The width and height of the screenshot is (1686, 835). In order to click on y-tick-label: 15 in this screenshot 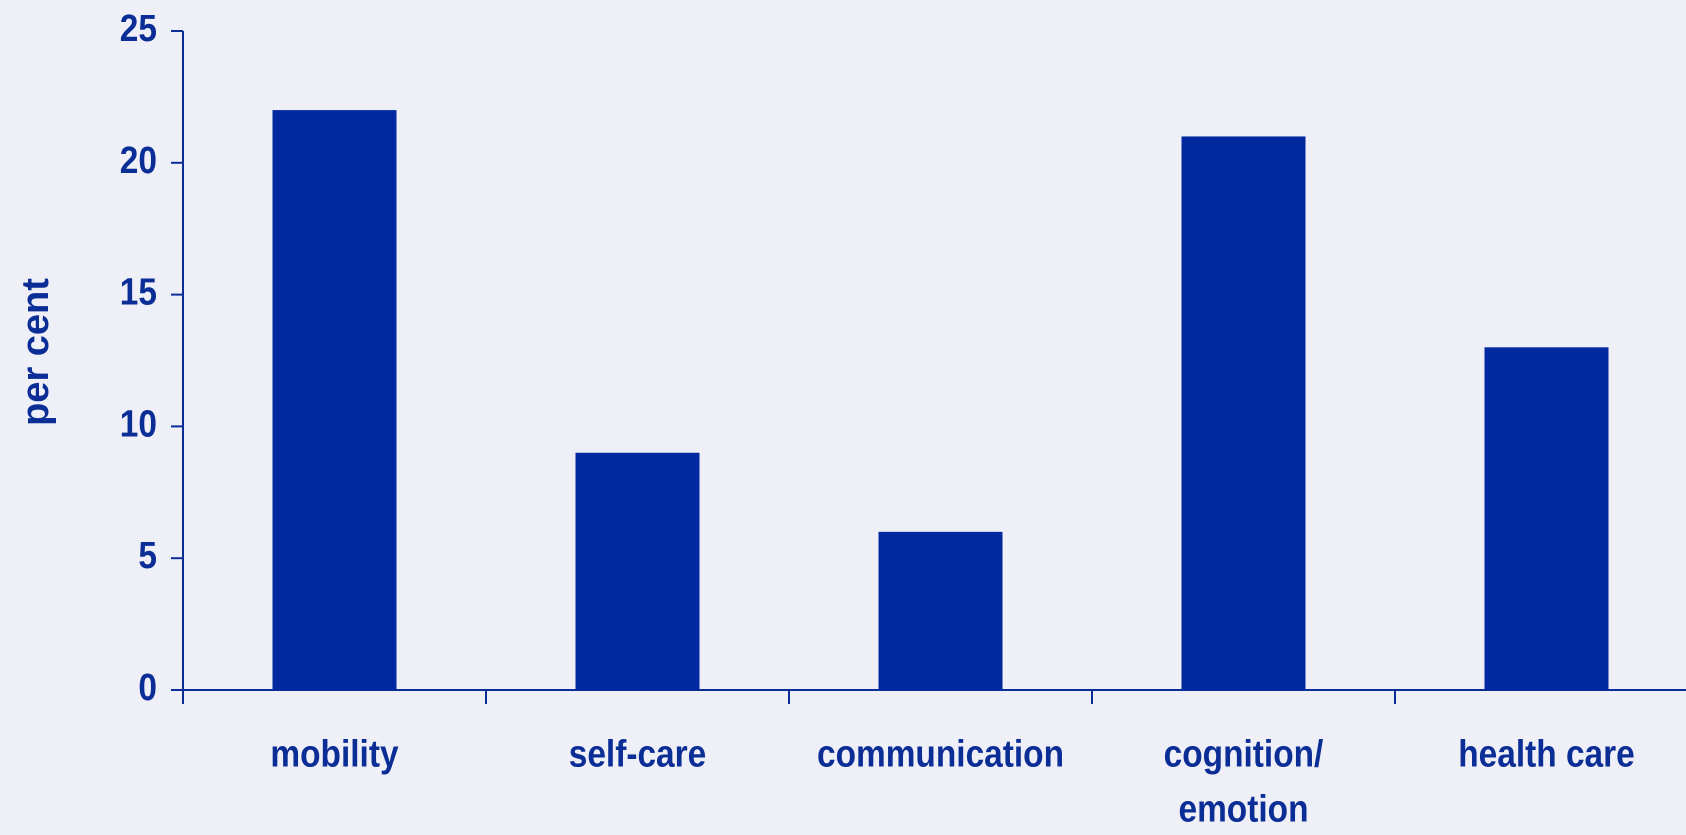, I will do `click(138, 292)`.